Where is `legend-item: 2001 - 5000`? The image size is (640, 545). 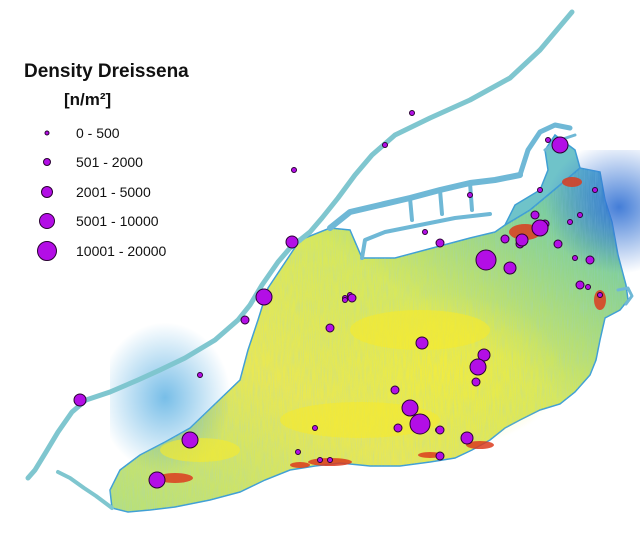
legend-item: 2001 - 5000 is located at coordinates (118, 192).